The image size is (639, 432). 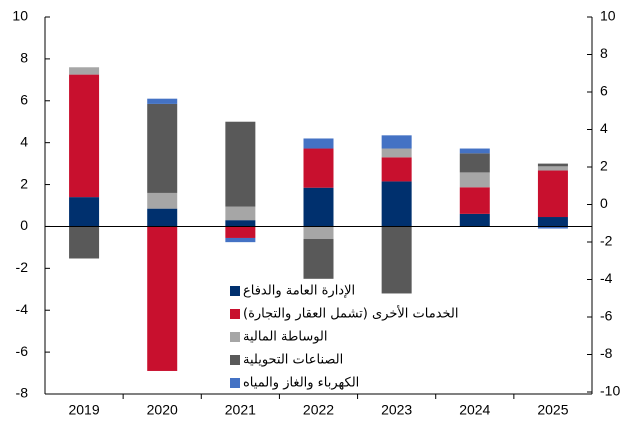 What do you see at coordinates (604, 203) in the screenshot?
I see `y2-tick-label: 0` at bounding box center [604, 203].